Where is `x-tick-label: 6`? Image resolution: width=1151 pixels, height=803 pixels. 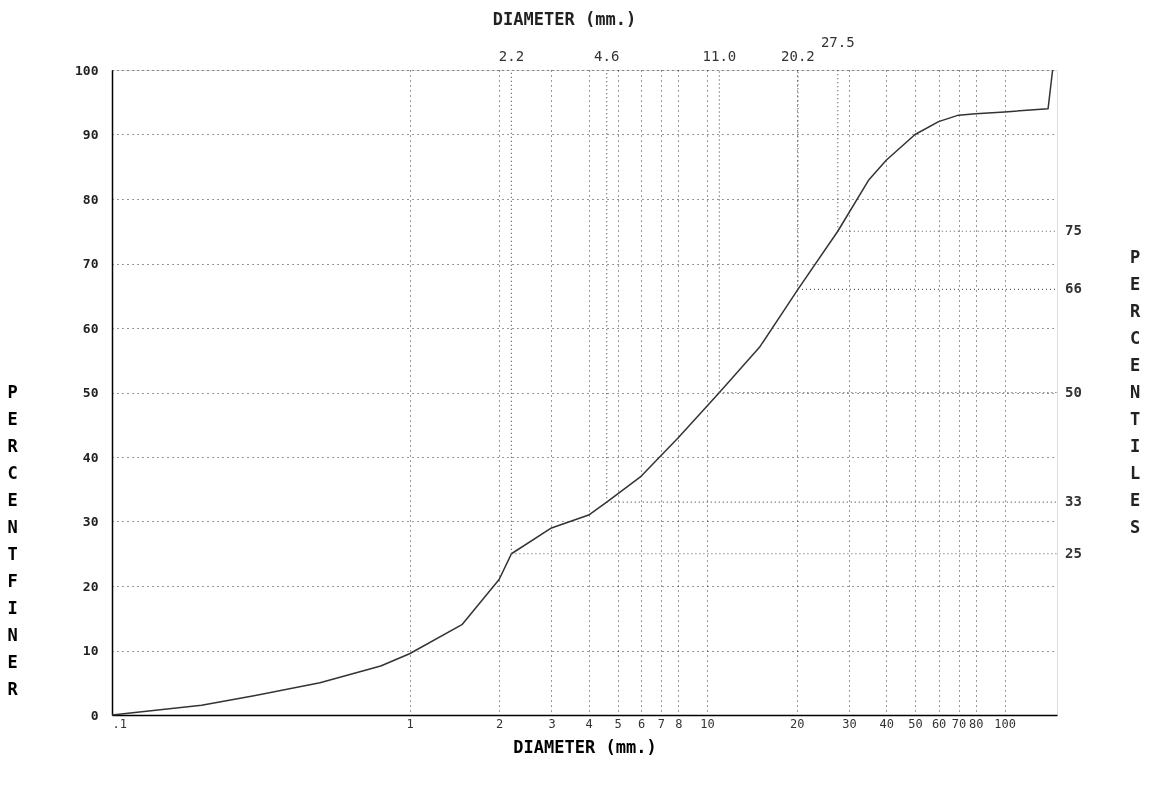 x-tick-label: 6 is located at coordinates (641, 723).